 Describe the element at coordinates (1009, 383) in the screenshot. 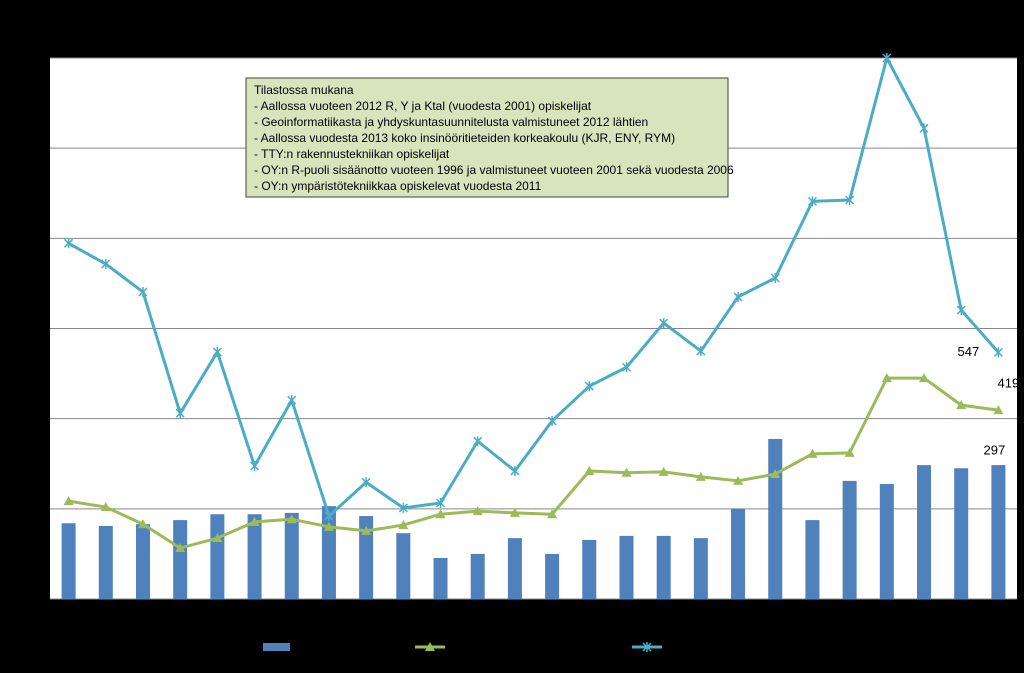

I see `data-label: 419` at that location.